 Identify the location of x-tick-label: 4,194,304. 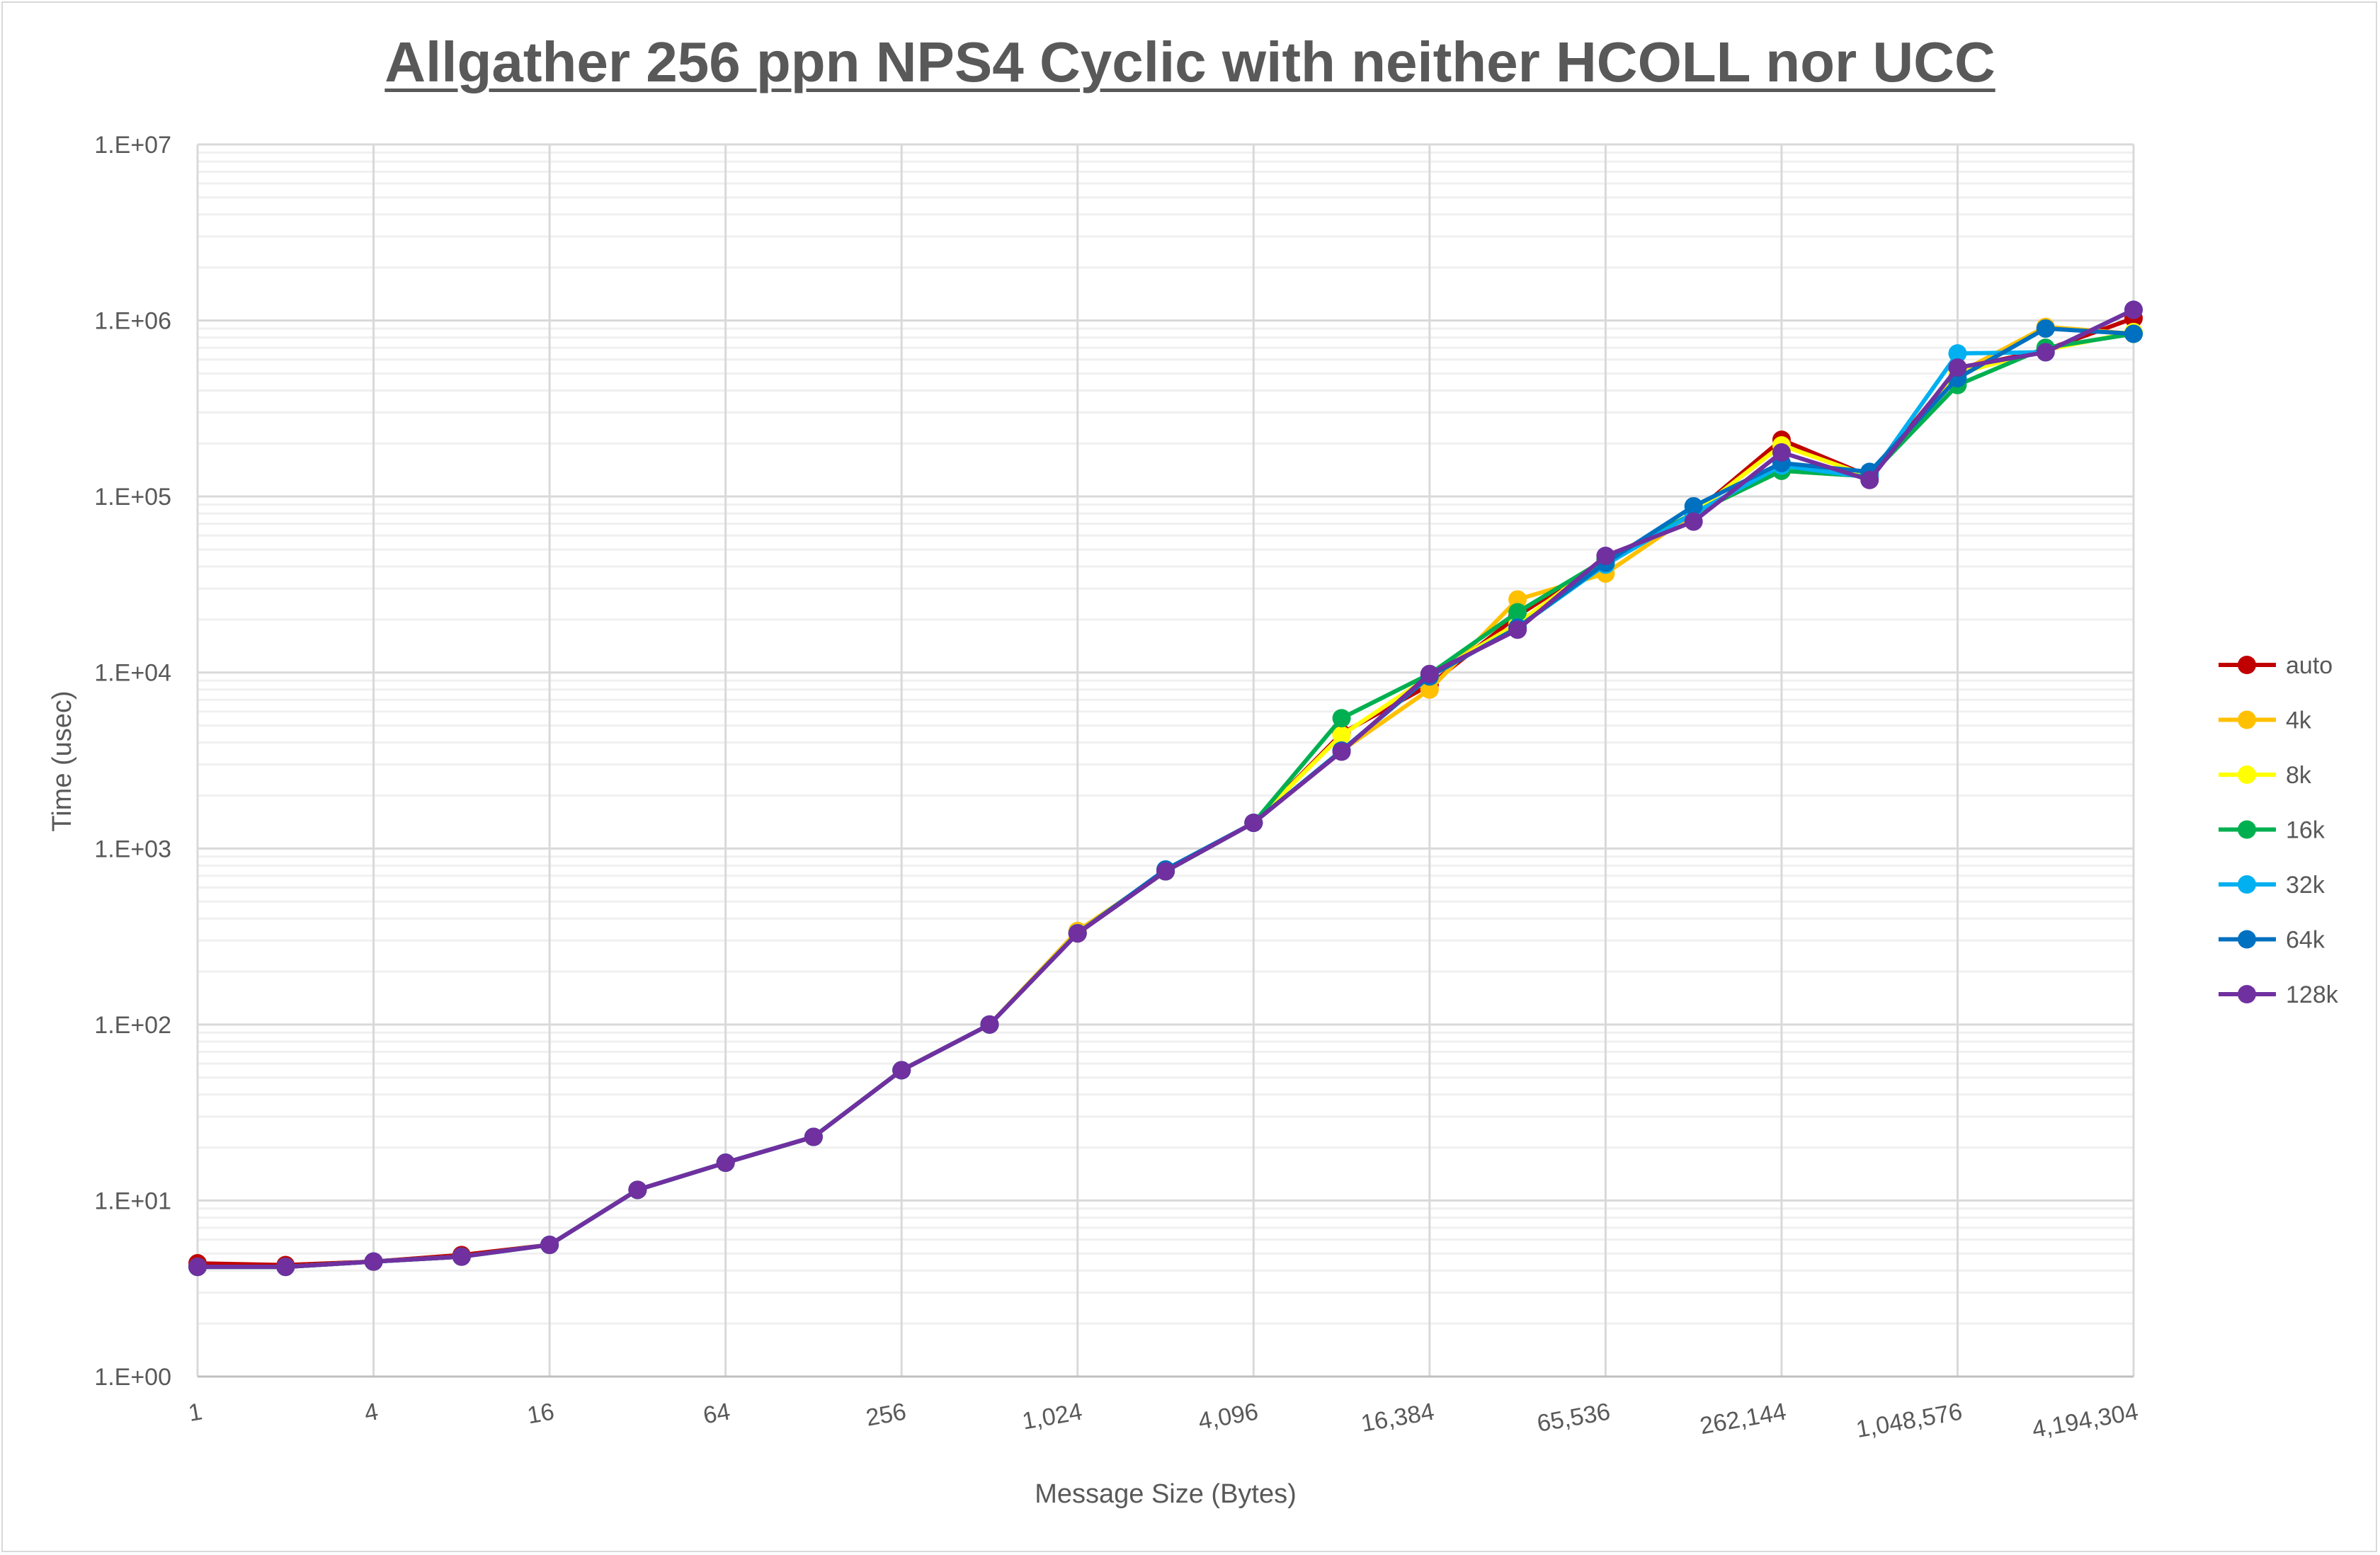
(2085, 1420).